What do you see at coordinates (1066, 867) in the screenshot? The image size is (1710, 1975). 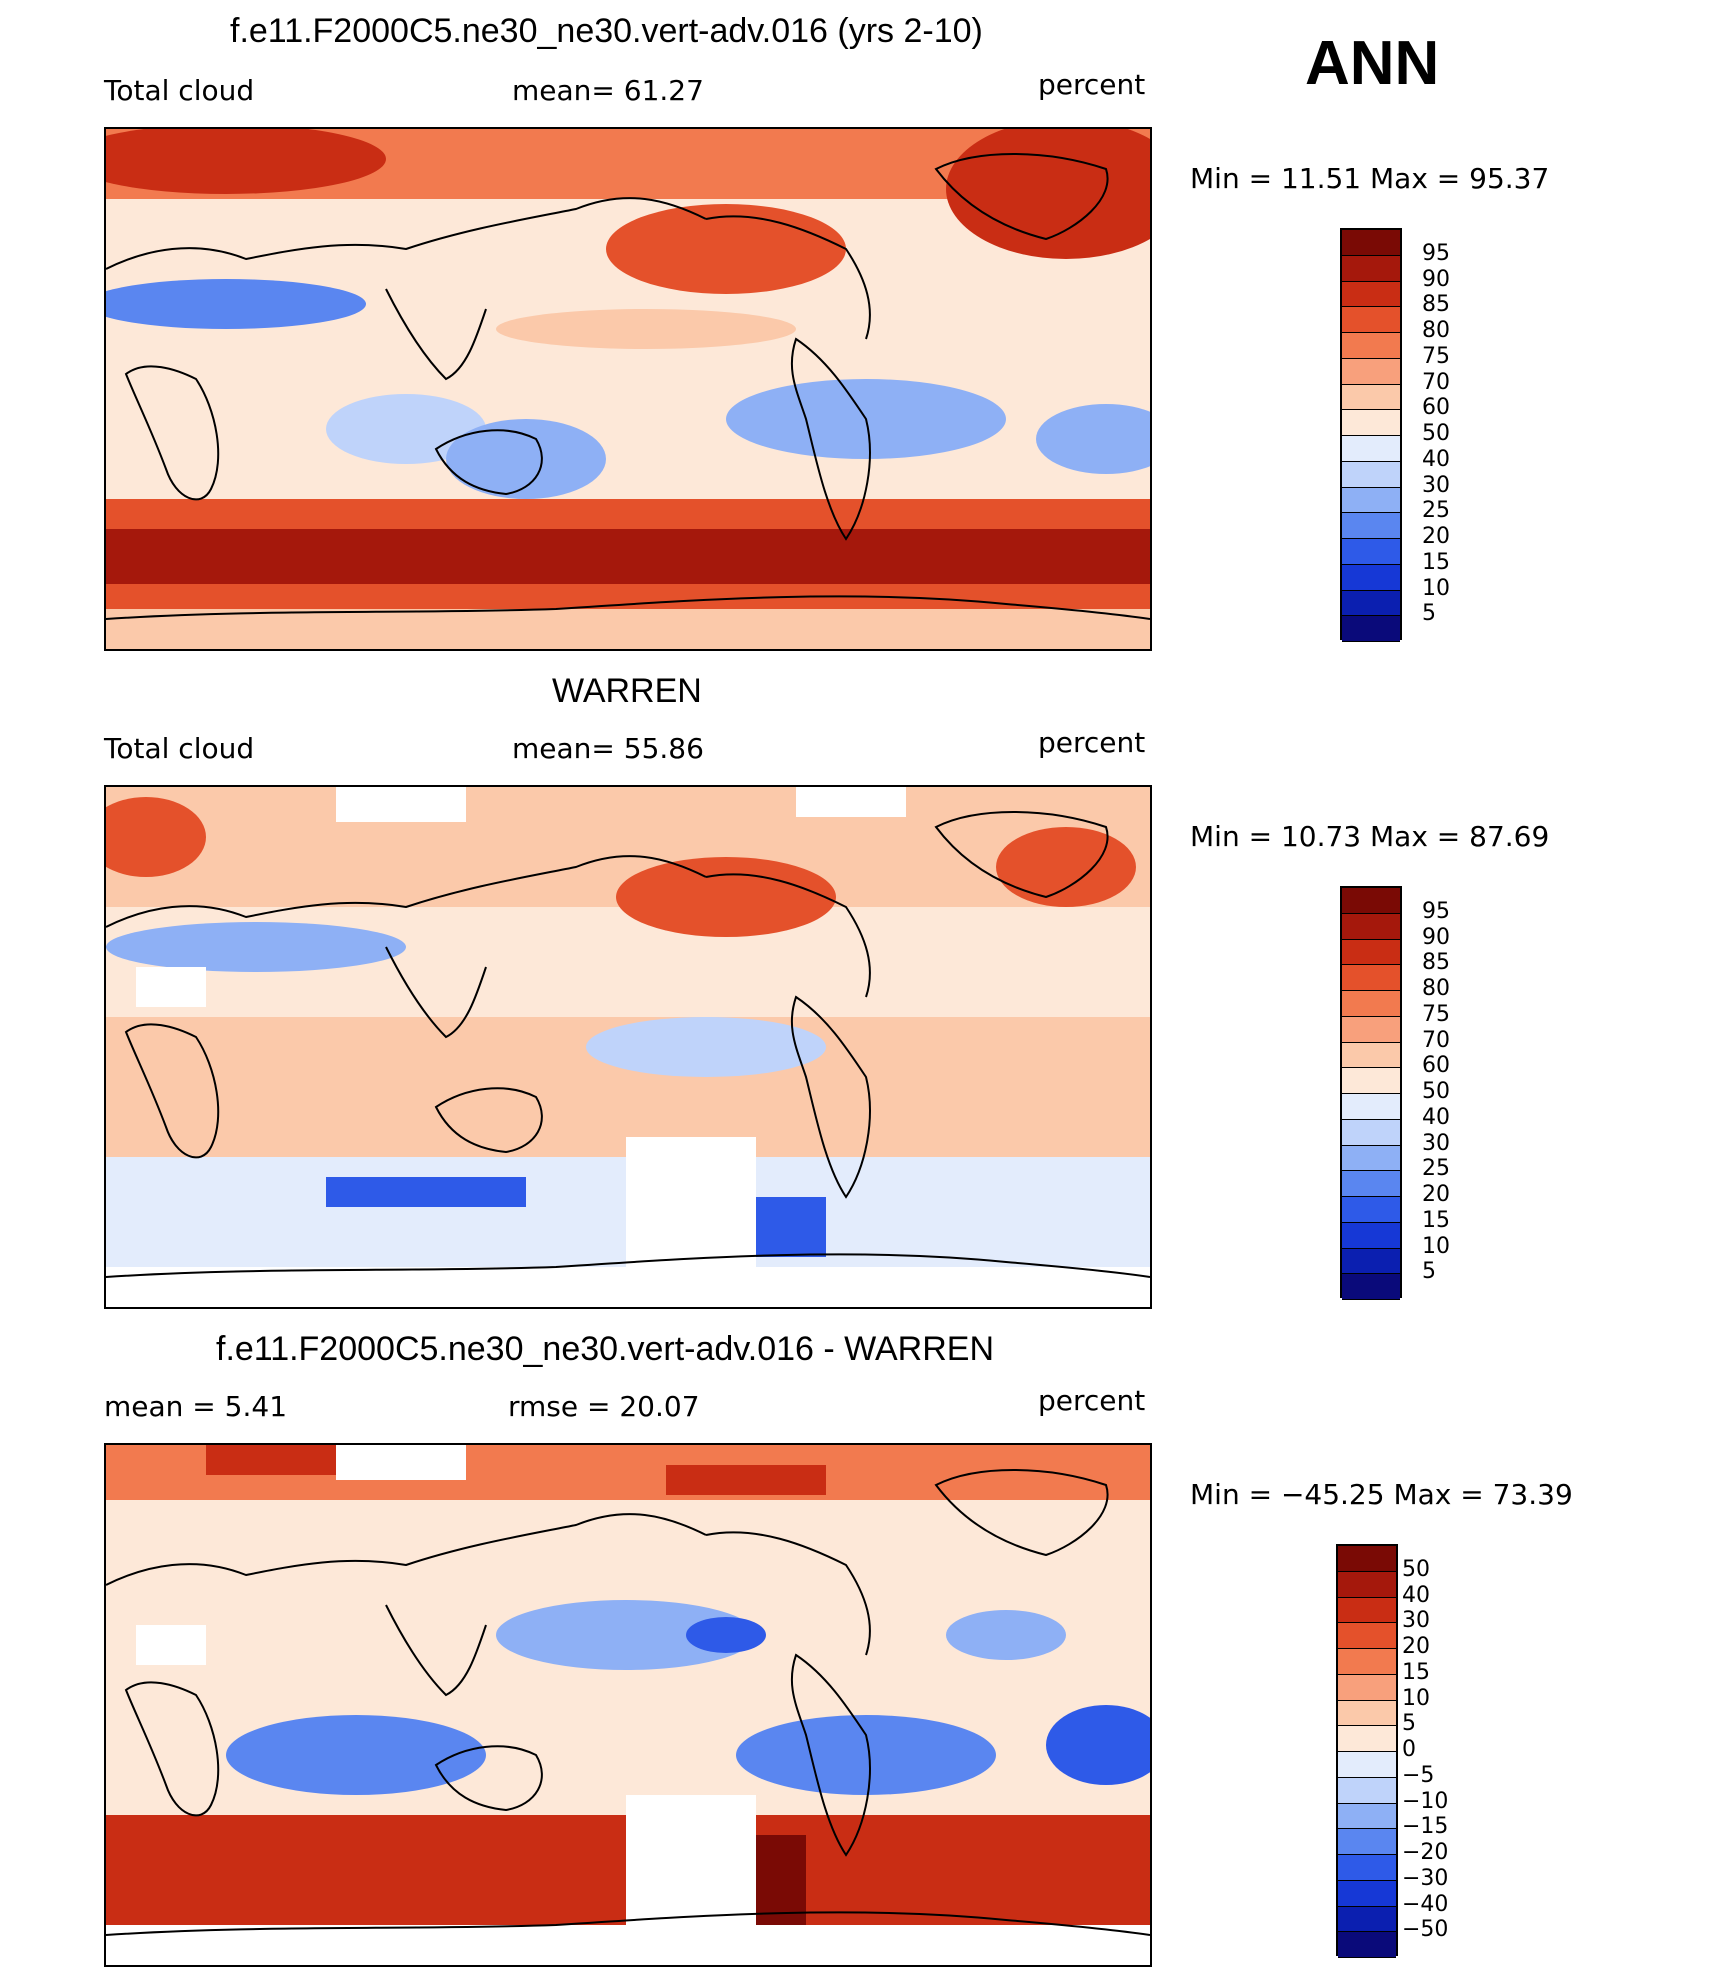 I see `labrador-high-cloud` at bounding box center [1066, 867].